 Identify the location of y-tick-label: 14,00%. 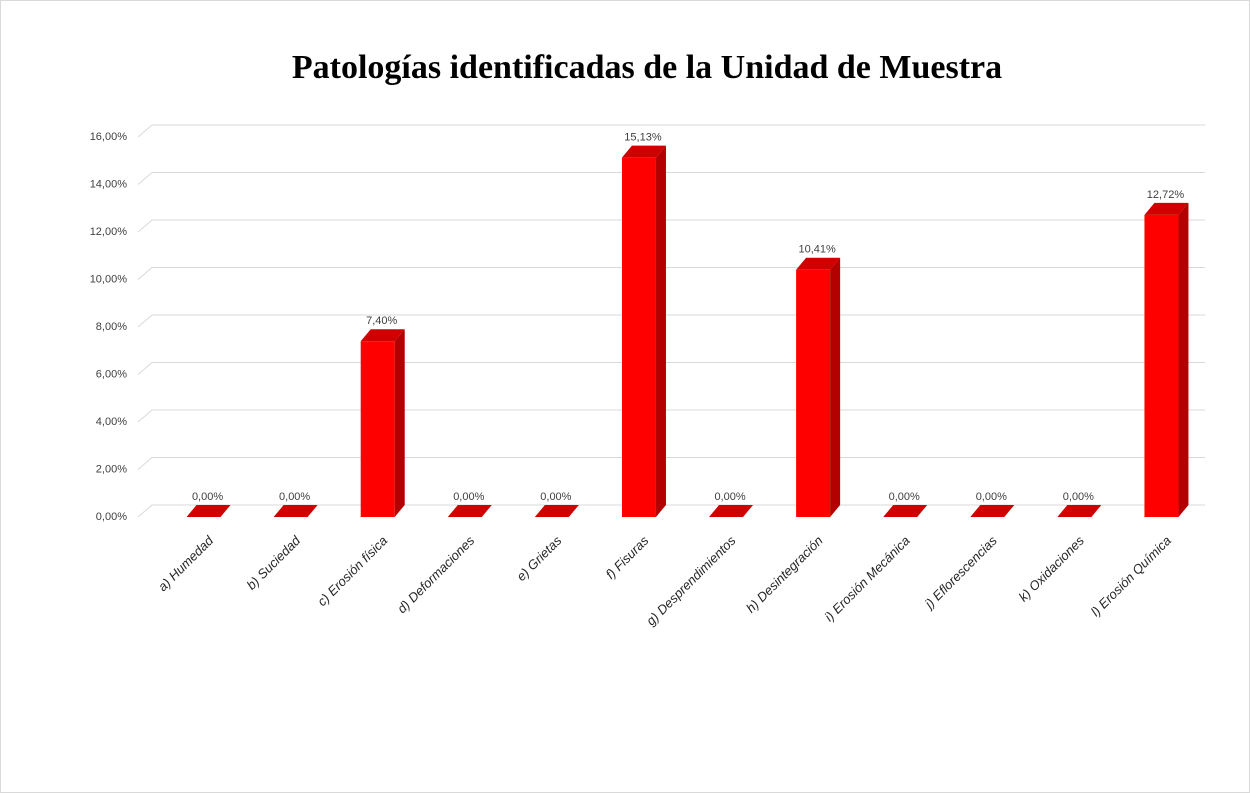
(109, 184).